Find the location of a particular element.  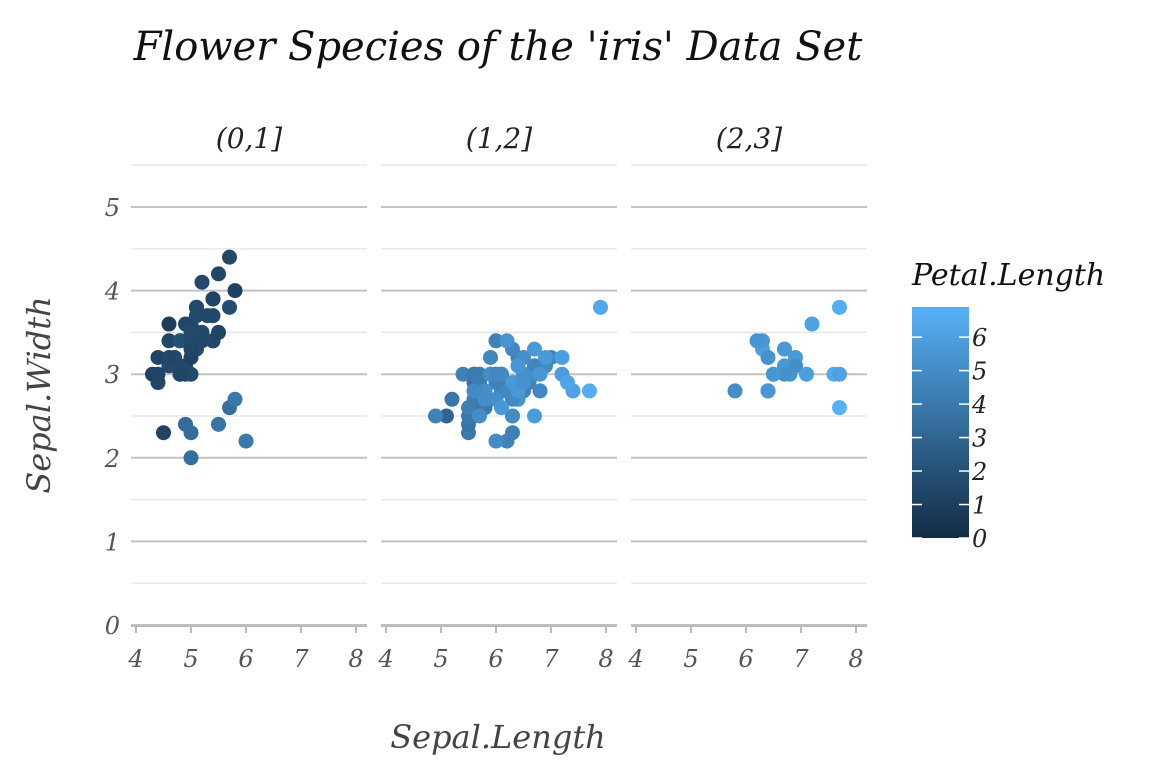

legend-color-bar is located at coordinates (940, 422).